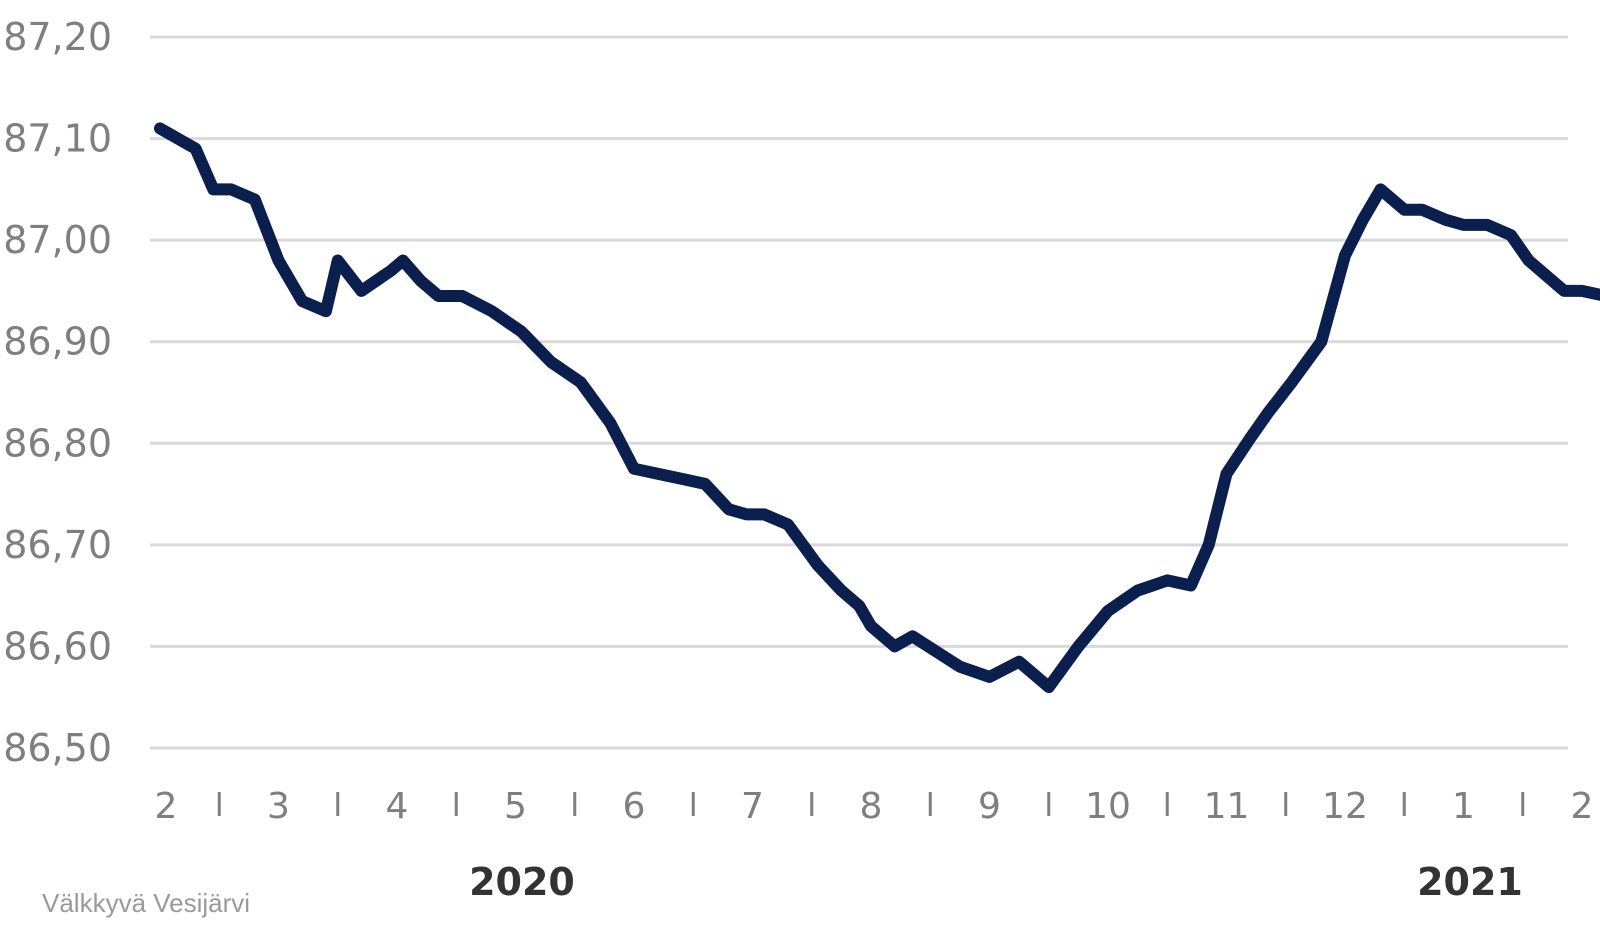  What do you see at coordinates (278, 806) in the screenshot?
I see `x-tick-label: 3` at bounding box center [278, 806].